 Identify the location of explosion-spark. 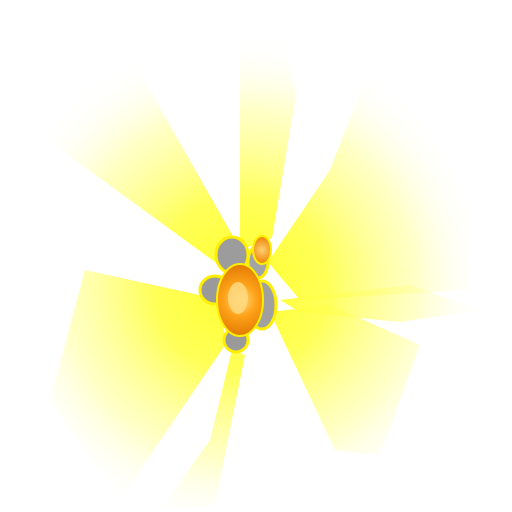
(262, 250).